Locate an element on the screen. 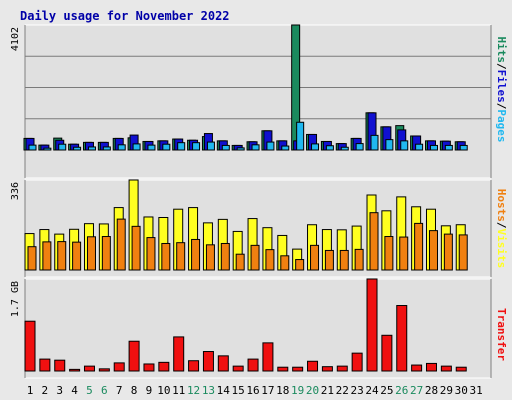 The height and width of the screenshot is (400, 512). chart-title: Daily usage for November 2022 is located at coordinates (125, 16).